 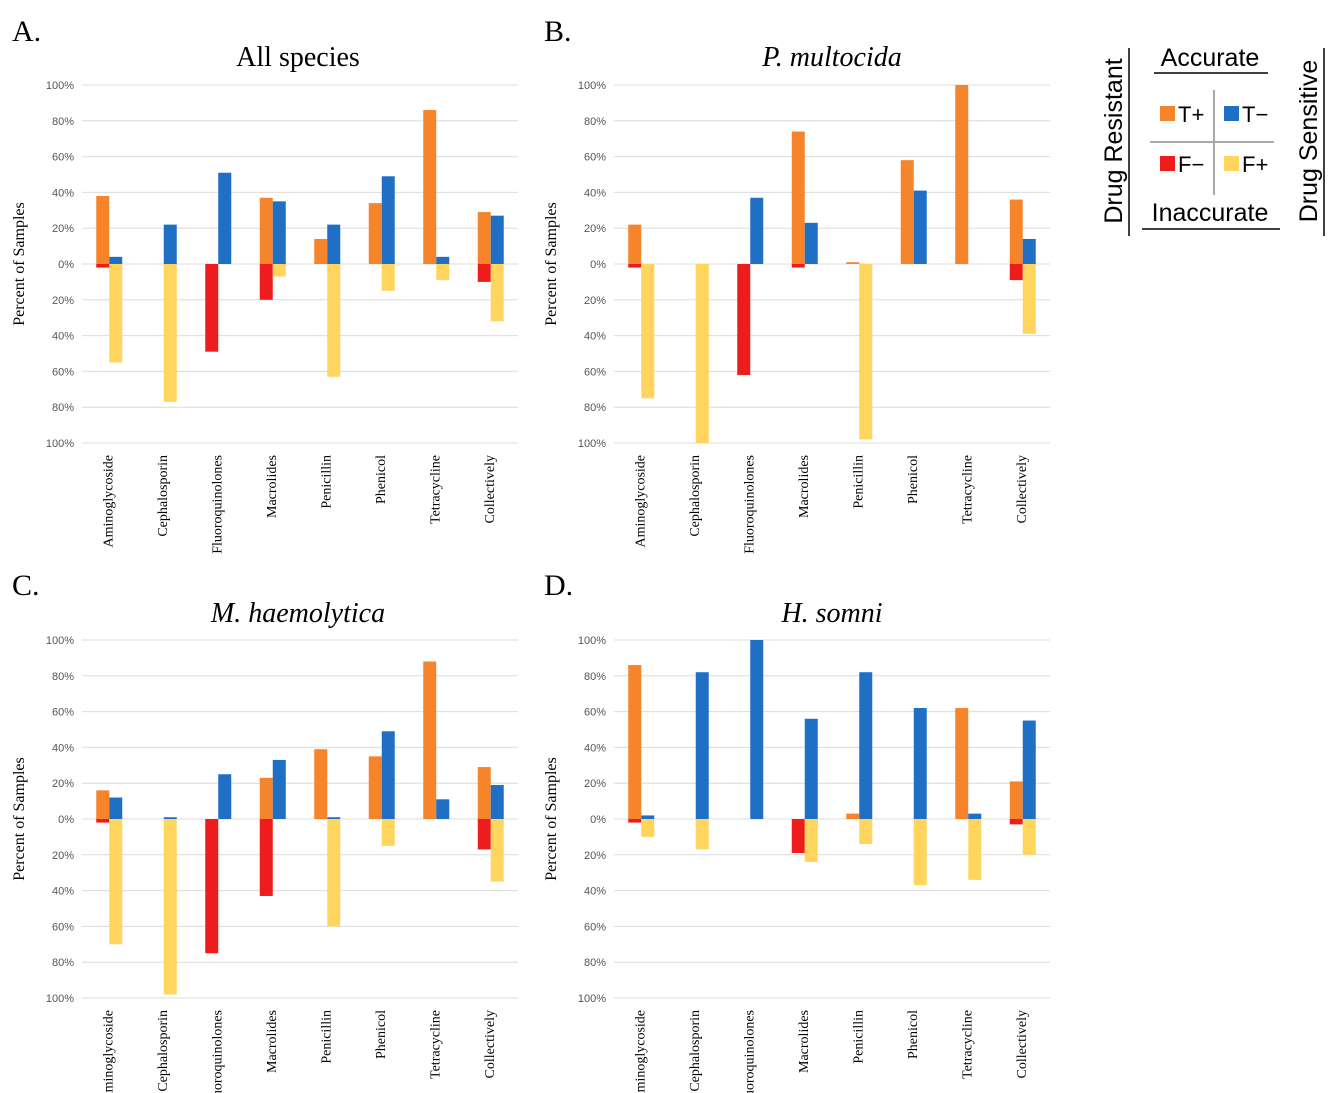 What do you see at coordinates (640, 1051) in the screenshot?
I see `panel-d-category-label-aminoglycoside: Aminoglycoside` at bounding box center [640, 1051].